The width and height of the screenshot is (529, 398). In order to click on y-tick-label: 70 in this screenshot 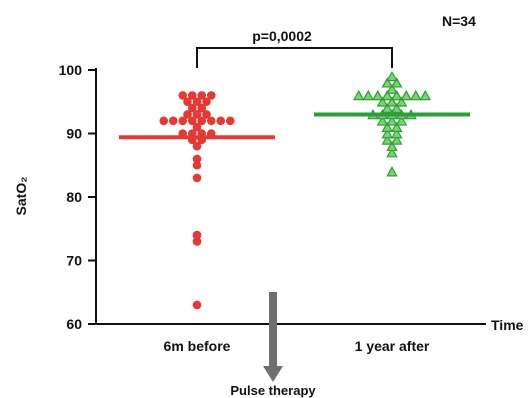, I will do `click(74, 261)`.